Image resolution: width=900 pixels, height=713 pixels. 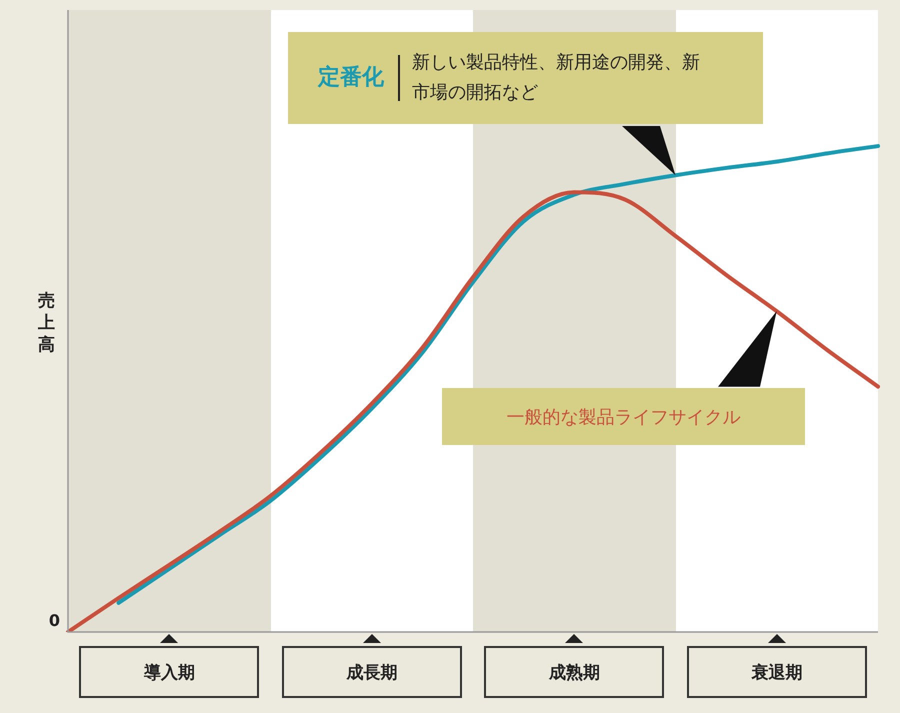 I want to click on text: 成長期, so click(x=372, y=672).